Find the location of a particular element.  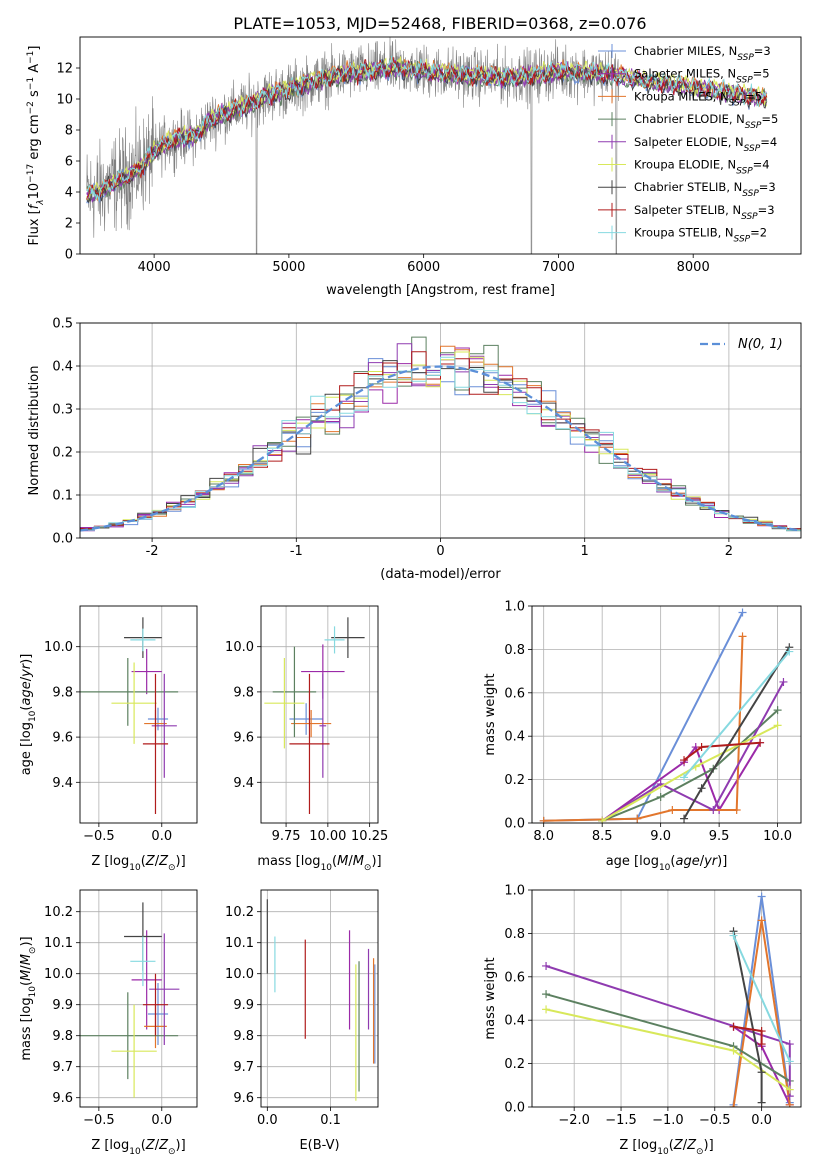

x-tick-label: 6000 is located at coordinates (423, 267).